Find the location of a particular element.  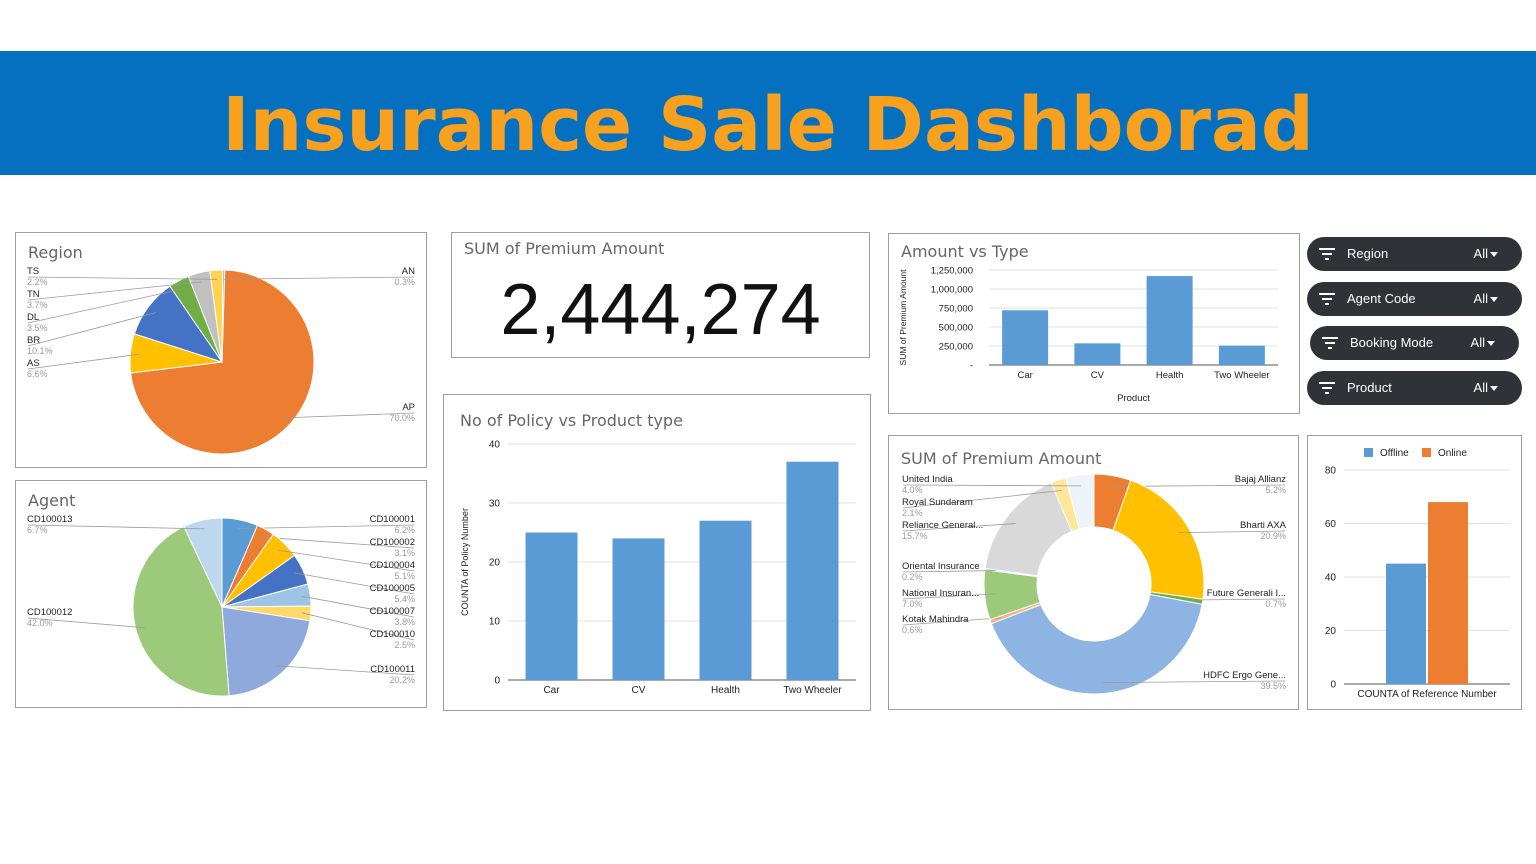

filter-product: Product All is located at coordinates (1414, 388).